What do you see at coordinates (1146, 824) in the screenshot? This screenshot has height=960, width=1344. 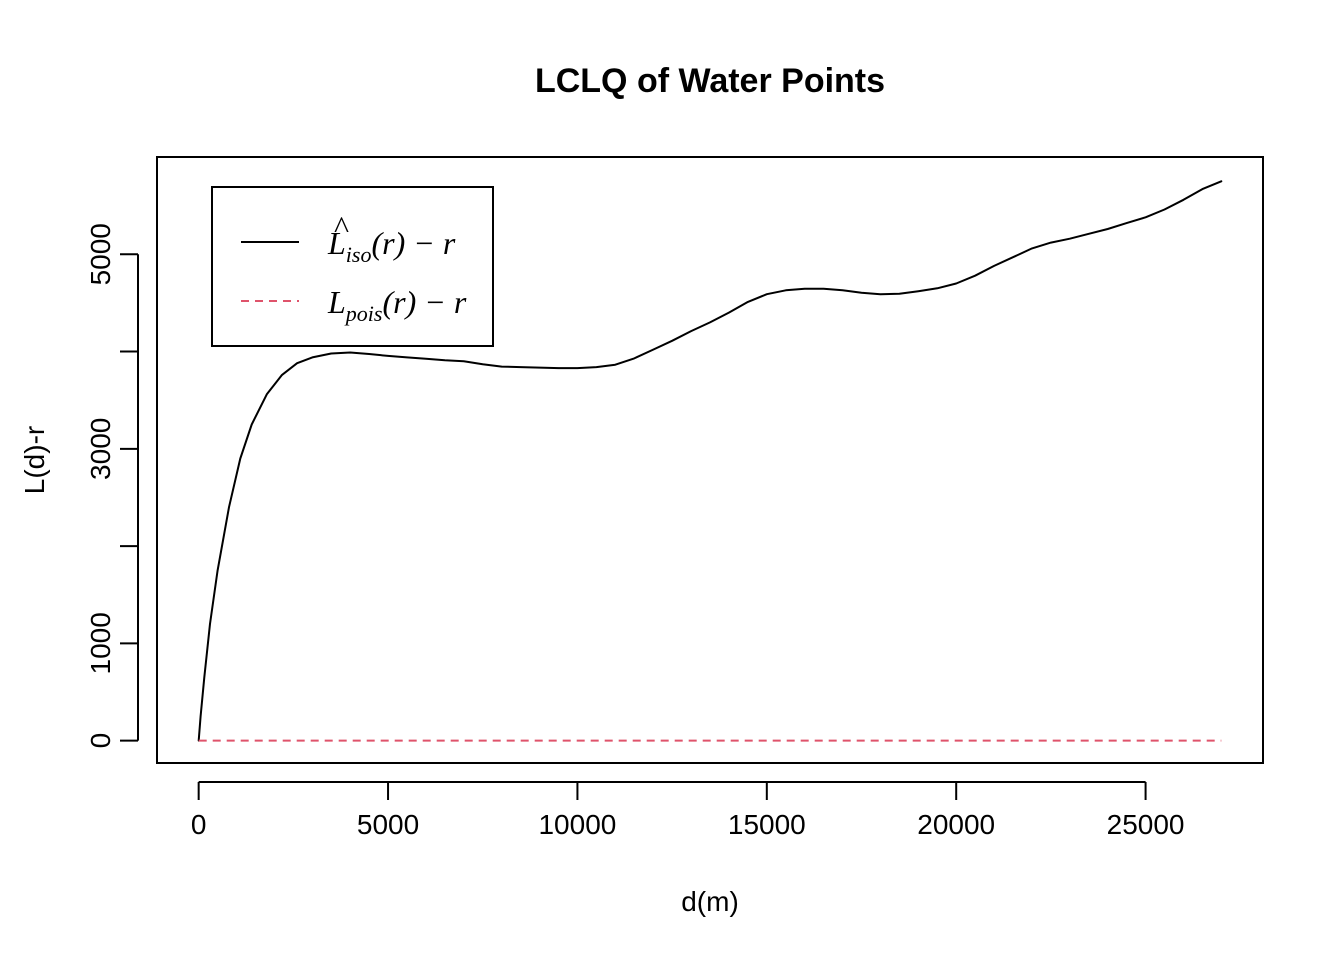 I see `x-tick-label: 25000` at bounding box center [1146, 824].